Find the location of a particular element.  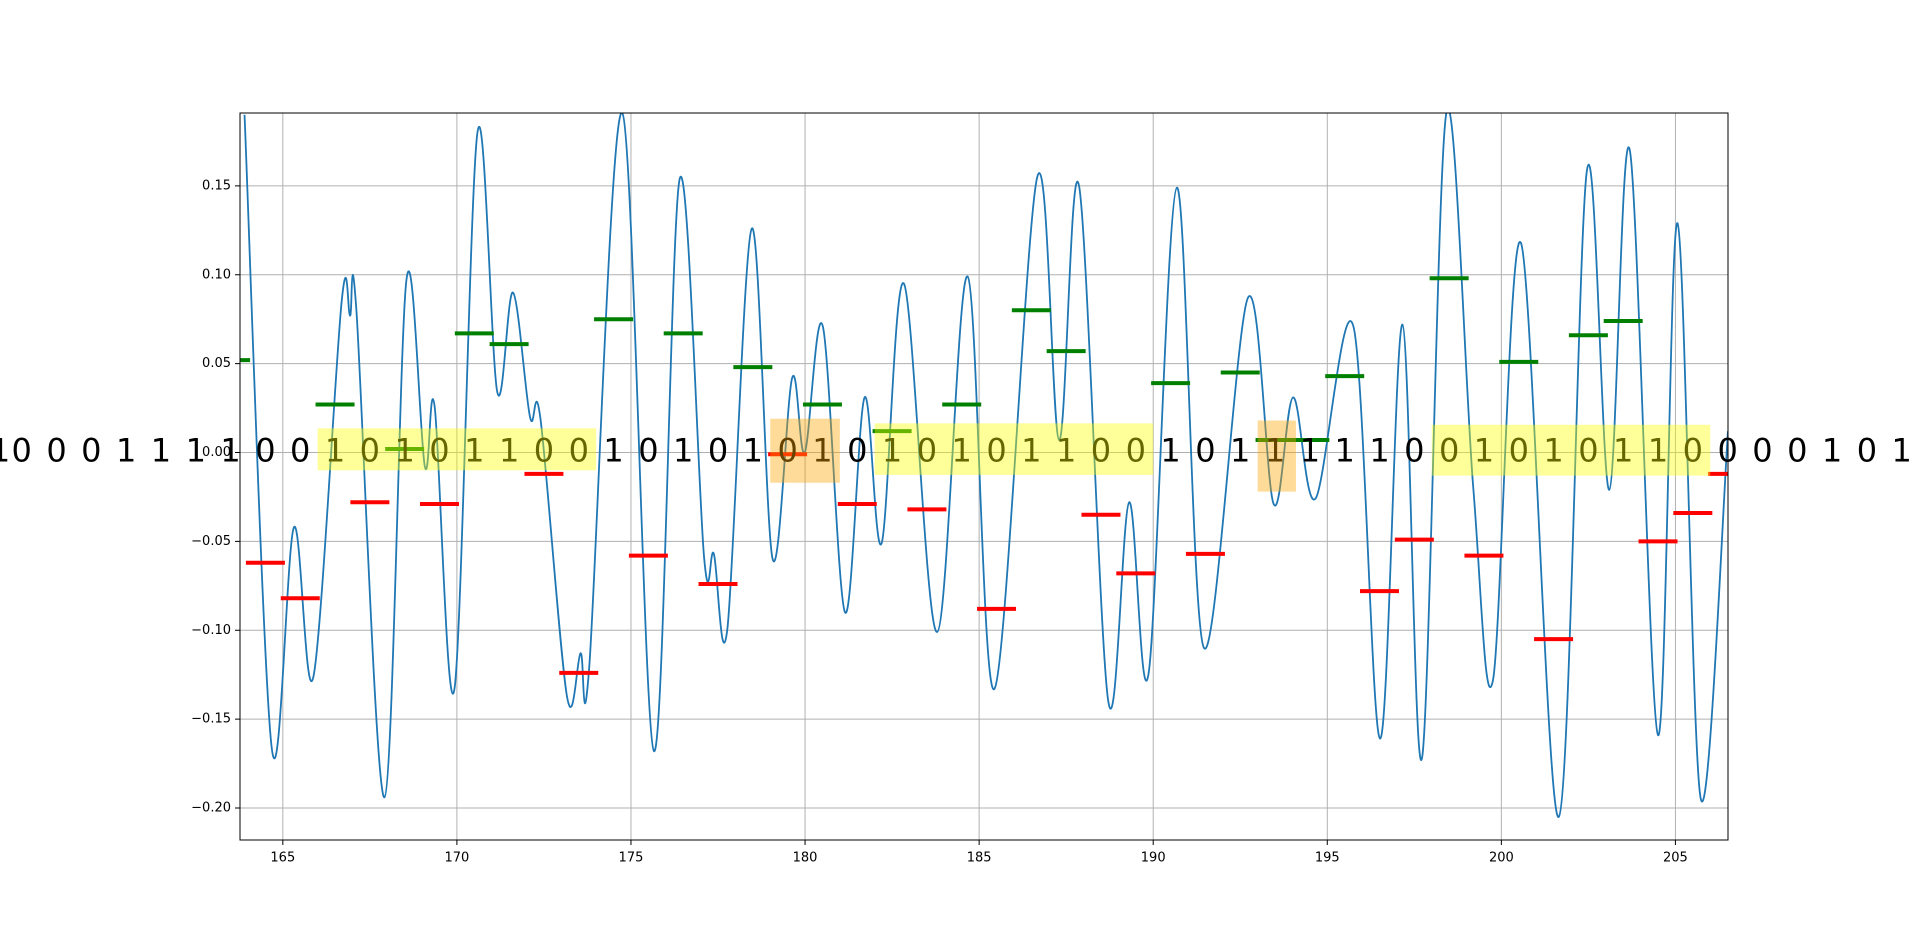

y-tick-label: −0.10 is located at coordinates (211, 630).